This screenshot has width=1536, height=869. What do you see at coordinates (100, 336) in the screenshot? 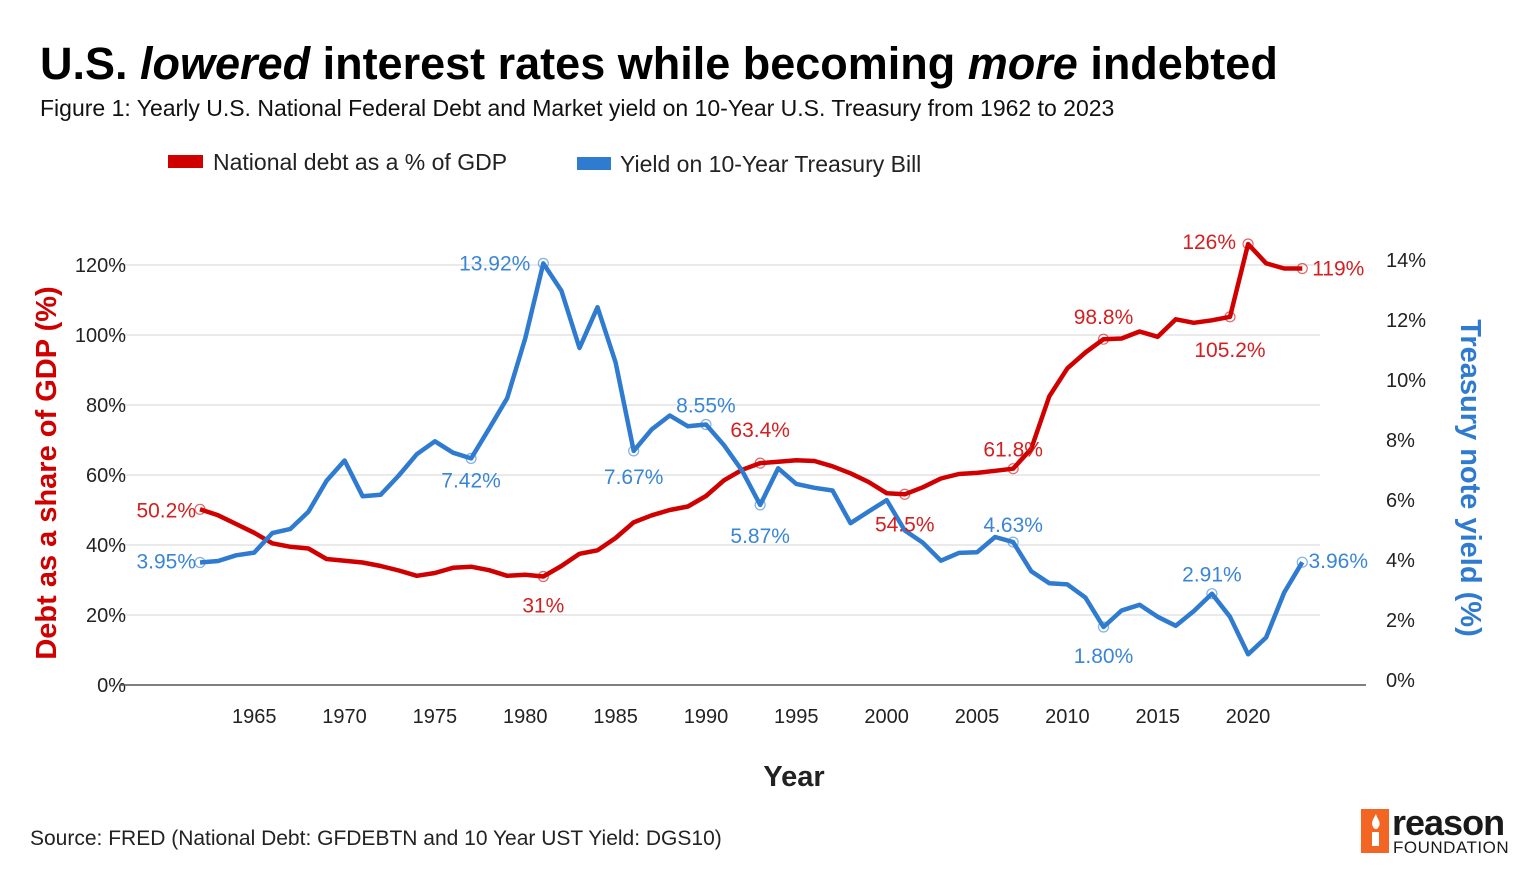
I see `y-left-tick-label: 100%` at bounding box center [100, 336].